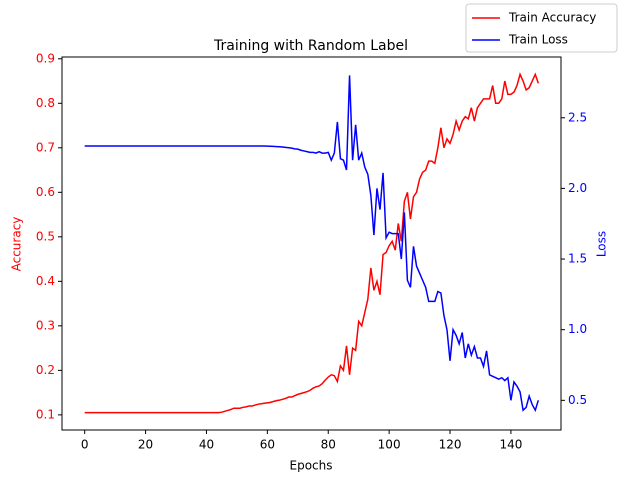 The image size is (624, 483). What do you see at coordinates (450, 445) in the screenshot?
I see `x-tick-label: 120` at bounding box center [450, 445].